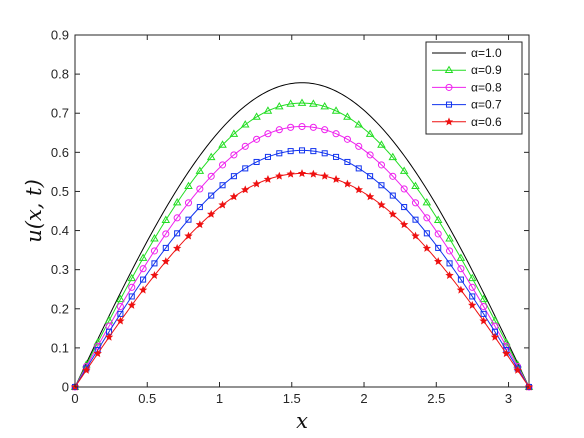 This screenshot has width=584, height=438. I want to click on x-tick-label: 0, so click(74, 398).